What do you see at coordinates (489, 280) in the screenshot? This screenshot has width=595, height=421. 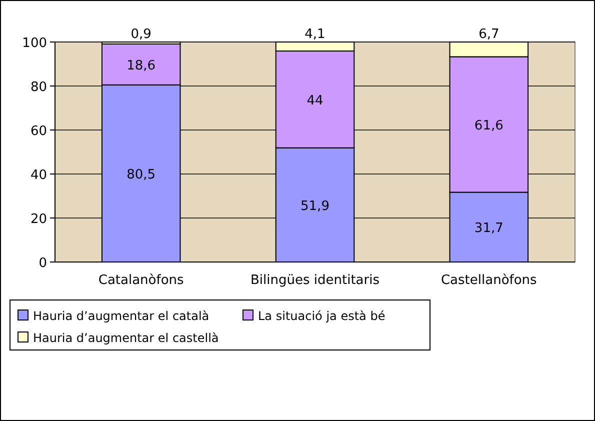 I see `x-tick-label: Castellanòfons` at bounding box center [489, 280].